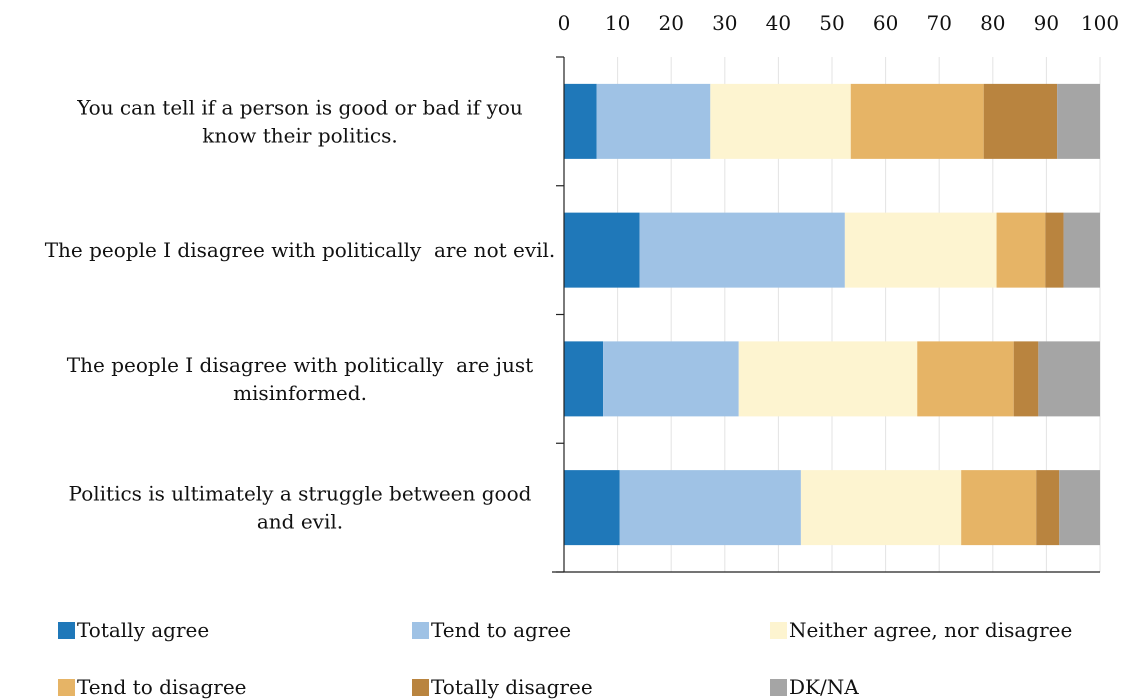 This screenshot has width=1128, height=700. Describe the element at coordinates (617, 23) in the screenshot. I see `x-tick-label: 10` at that location.